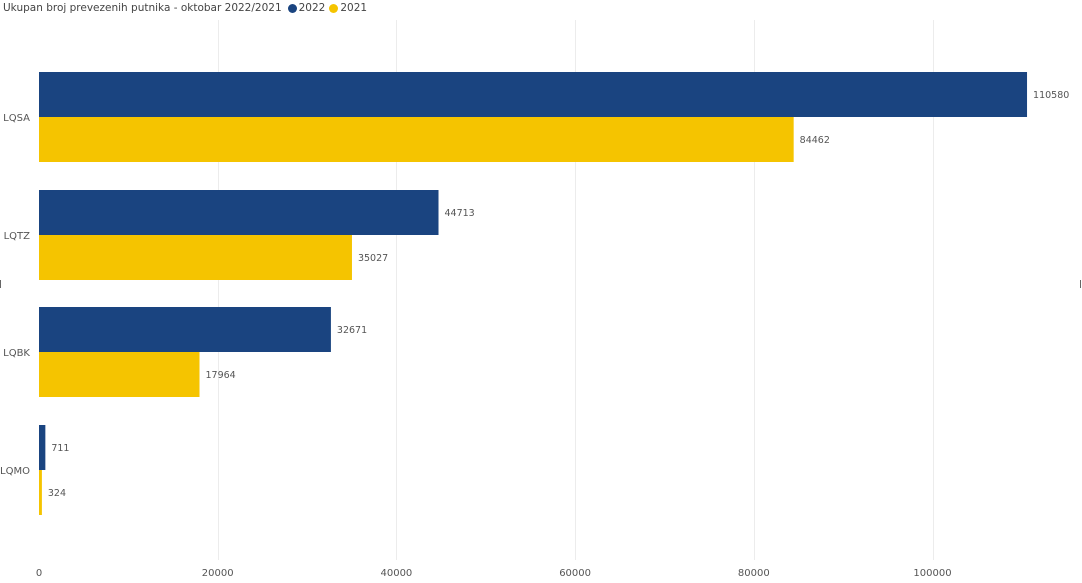  I want to click on legend-item-2021: 2021, so click(348, 8).